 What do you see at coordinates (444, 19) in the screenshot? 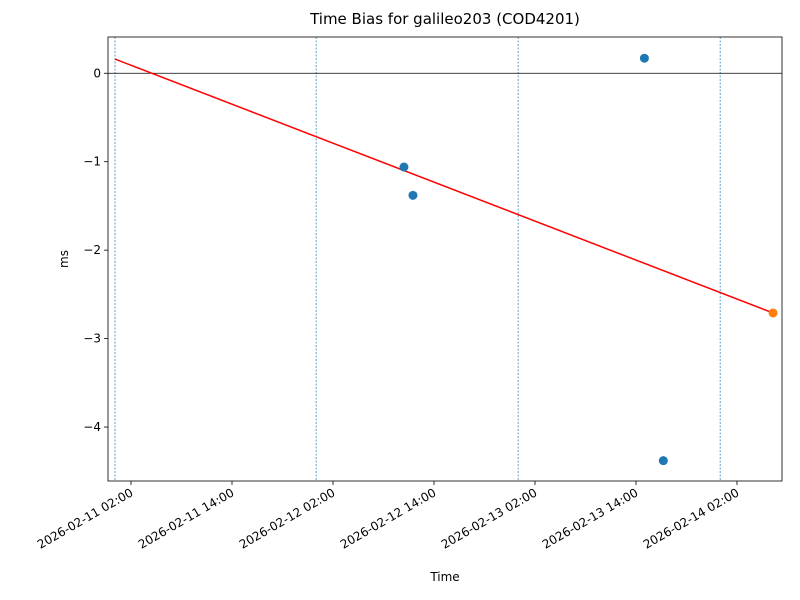
I see `chart-title: Time Bias for galileo203 (COD4201)` at bounding box center [444, 19].